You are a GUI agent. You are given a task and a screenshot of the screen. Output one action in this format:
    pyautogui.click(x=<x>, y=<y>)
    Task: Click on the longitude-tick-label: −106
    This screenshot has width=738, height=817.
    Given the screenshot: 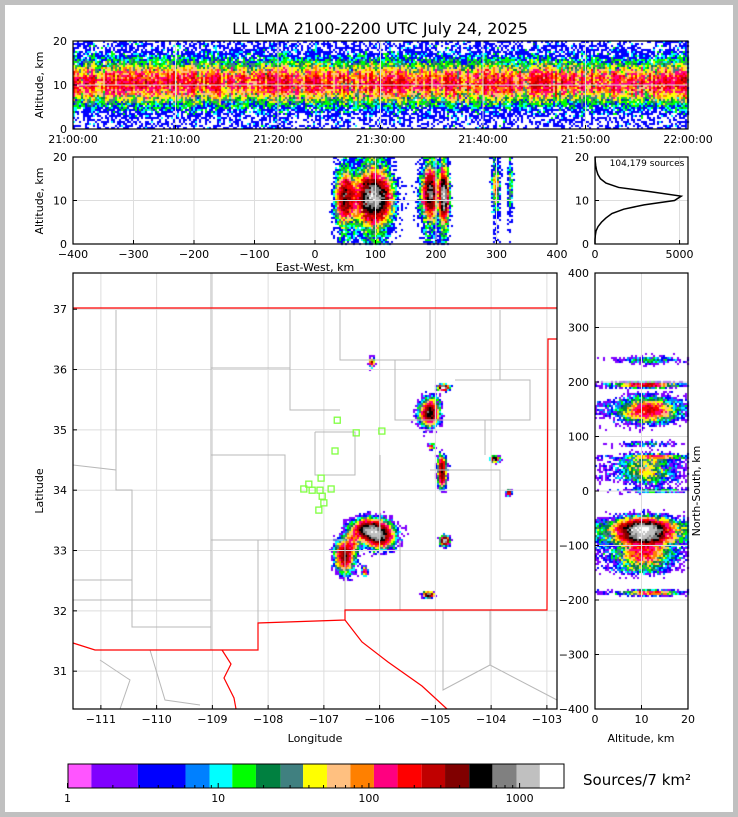 What is the action you would take?
    pyautogui.click(x=380, y=719)
    